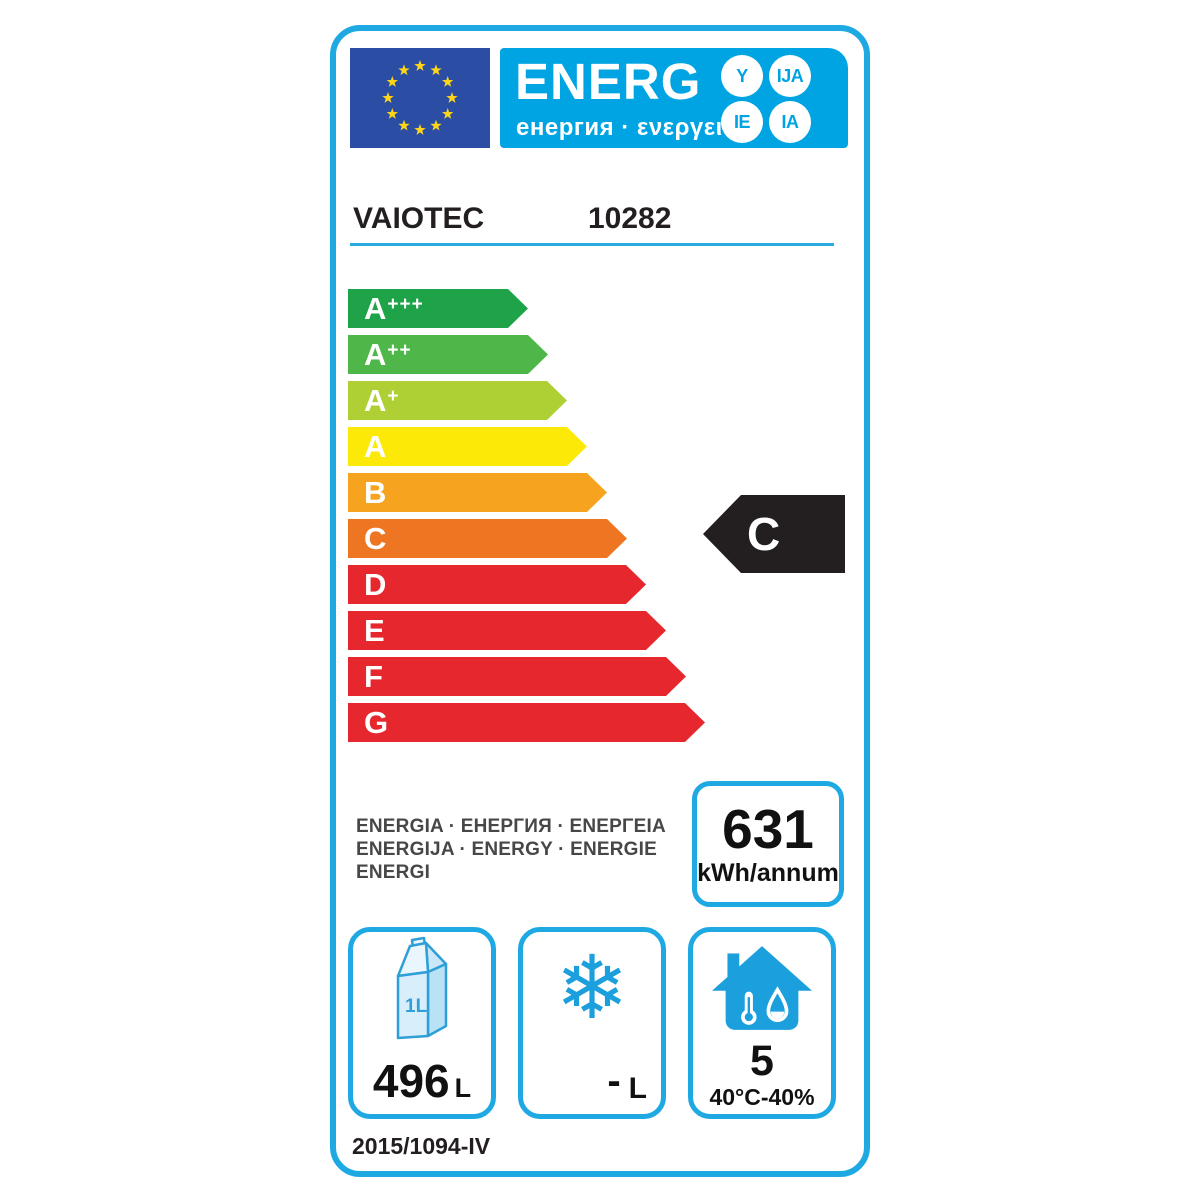  What do you see at coordinates (608, 81) in the screenshot?
I see `energ-title: ENERG` at bounding box center [608, 81].